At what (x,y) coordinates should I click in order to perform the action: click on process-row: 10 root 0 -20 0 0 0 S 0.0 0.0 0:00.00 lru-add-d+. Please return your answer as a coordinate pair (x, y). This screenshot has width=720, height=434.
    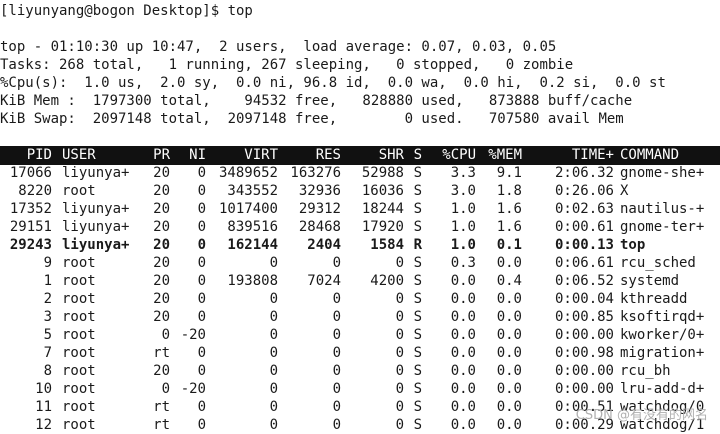
    Looking at the image, I should click on (360, 389).